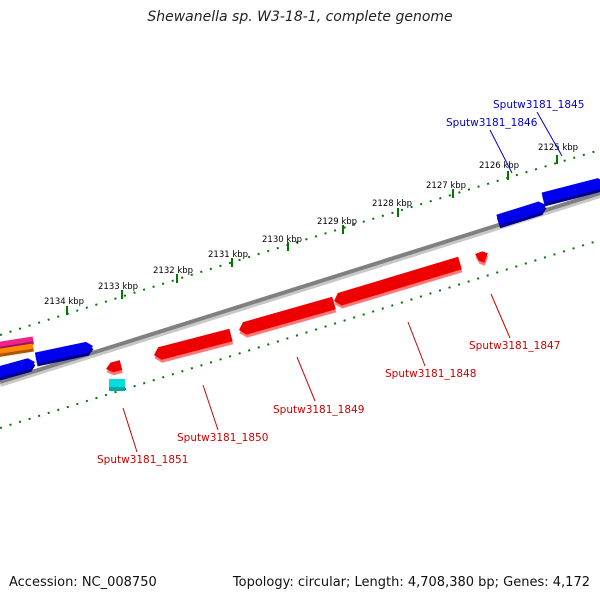  What do you see at coordinates (514, 346) in the screenshot?
I see `gene-label-reverse: Sputw3181_1847` at bounding box center [514, 346].